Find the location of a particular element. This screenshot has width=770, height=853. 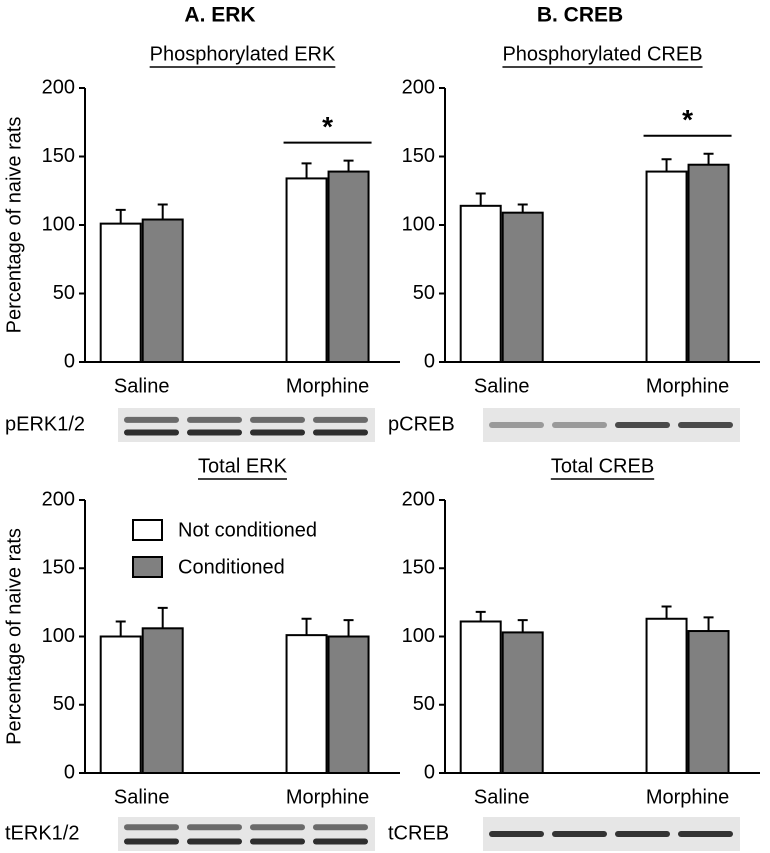

chart-title: Total CREB is located at coordinates (602, 466).